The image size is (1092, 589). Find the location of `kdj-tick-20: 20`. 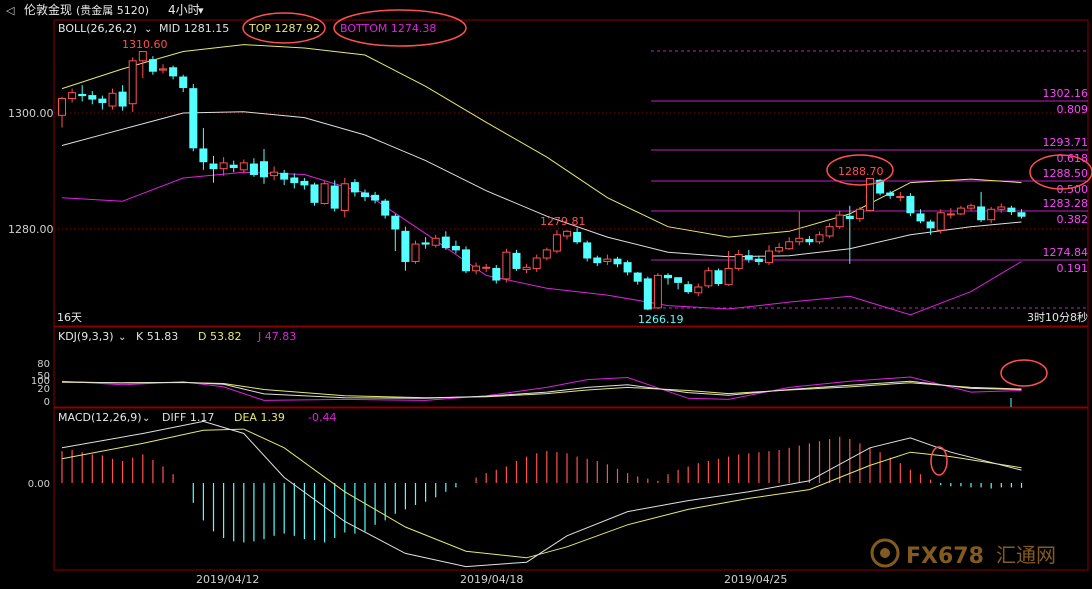

kdj-tick-20: 20 is located at coordinates (43, 389).